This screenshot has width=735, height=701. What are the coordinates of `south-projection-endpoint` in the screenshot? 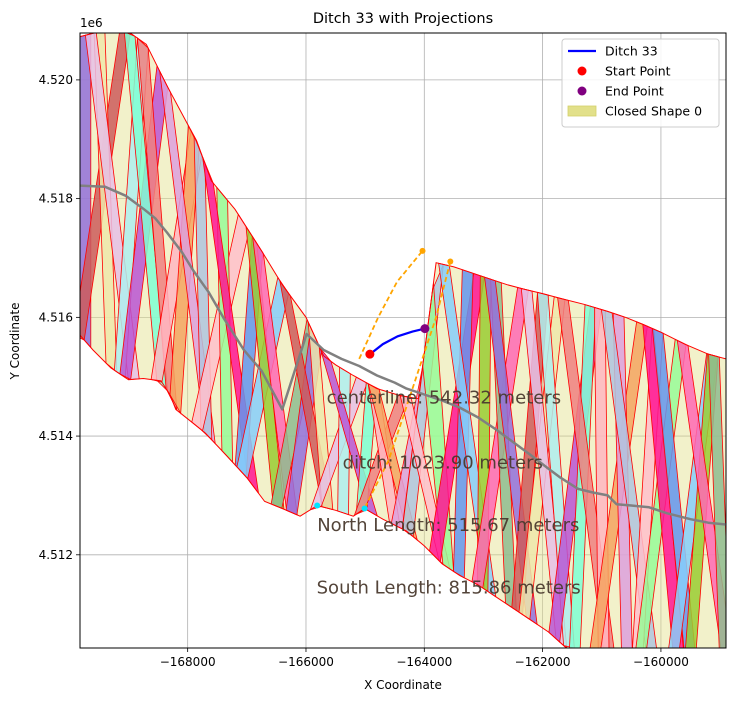 It's located at (450, 261).